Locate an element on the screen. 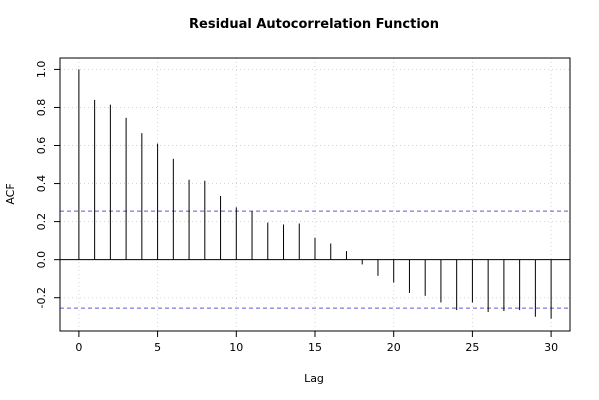 This screenshot has width=599, height=400. x-tick-label: 5 is located at coordinates (157, 347).